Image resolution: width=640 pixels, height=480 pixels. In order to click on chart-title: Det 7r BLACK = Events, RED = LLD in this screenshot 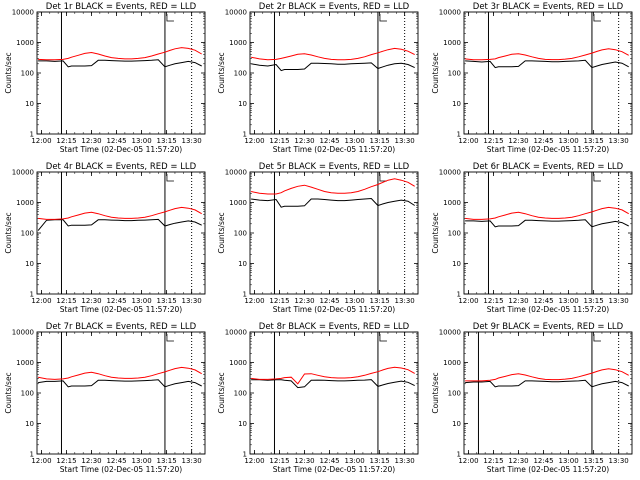, I will do `click(121, 327)`.